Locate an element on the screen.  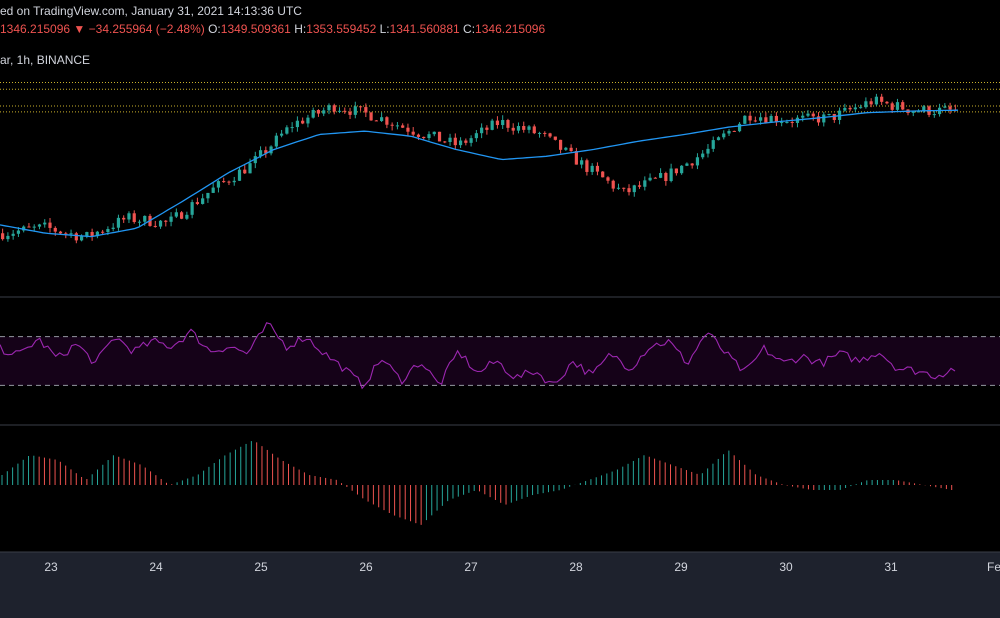
x-tick: Fe is located at coordinates (993, 567).